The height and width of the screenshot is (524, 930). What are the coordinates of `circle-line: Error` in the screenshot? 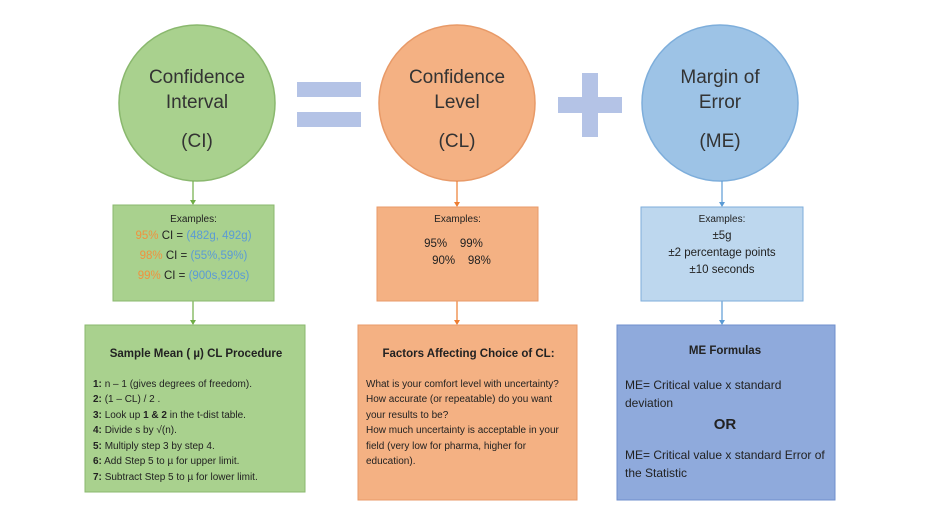 It's located at (720, 102).